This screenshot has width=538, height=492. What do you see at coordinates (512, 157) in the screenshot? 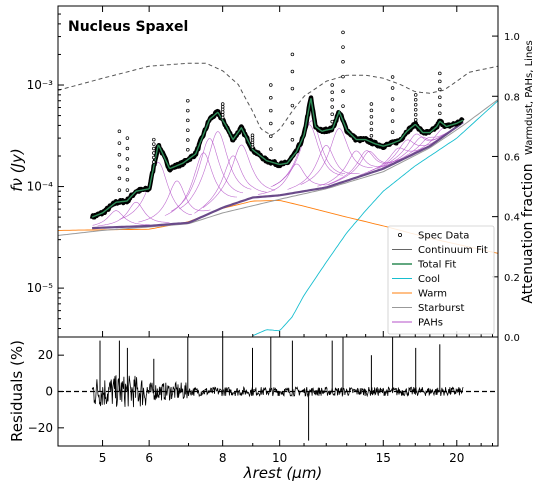
I see `y2-tick-label: 0.6` at bounding box center [512, 157].